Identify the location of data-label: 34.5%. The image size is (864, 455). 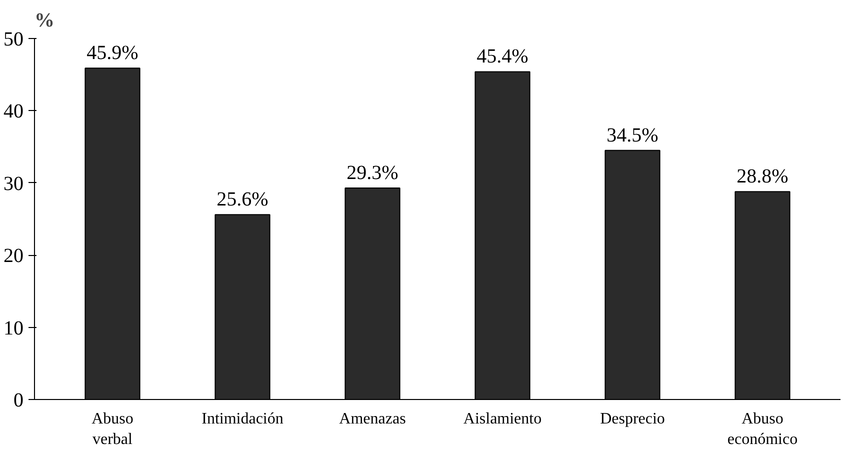
(632, 135).